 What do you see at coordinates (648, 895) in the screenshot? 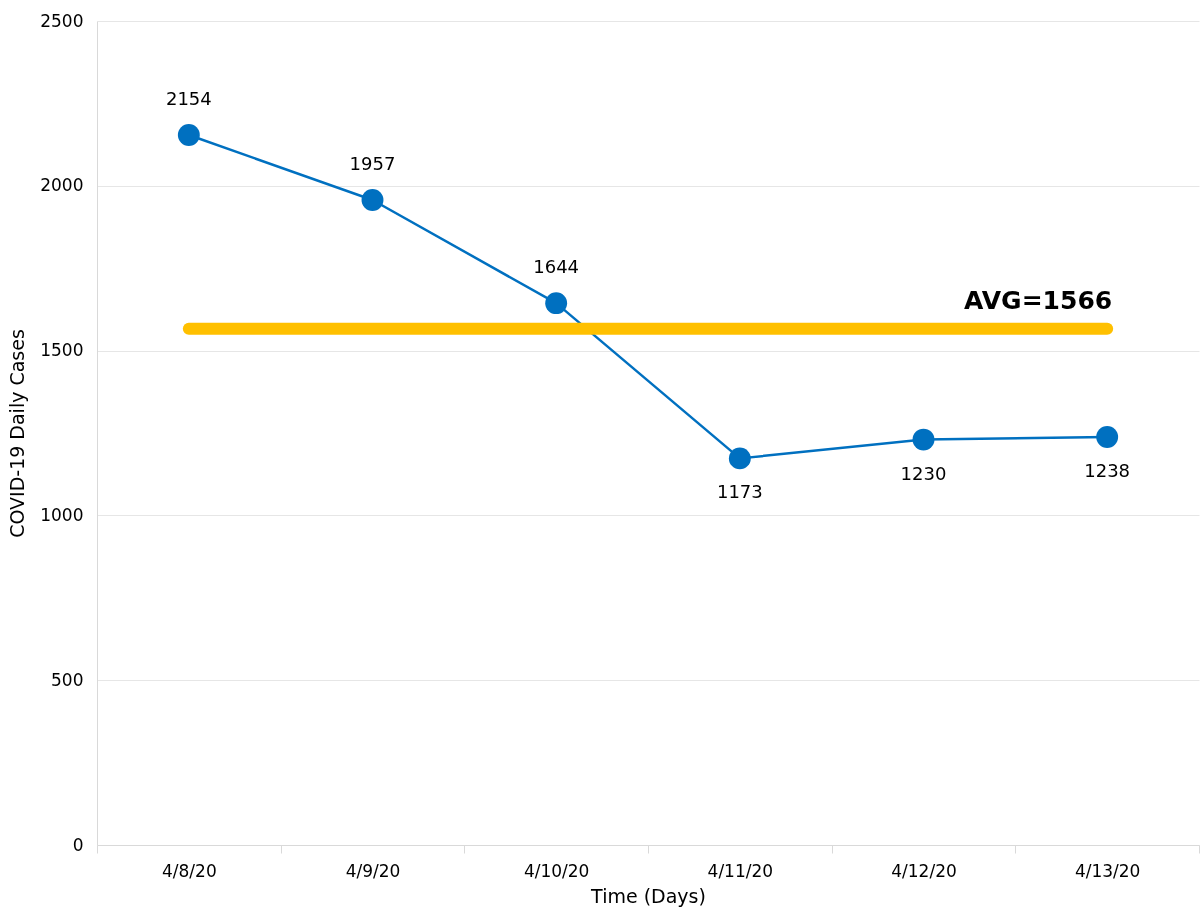
I see `x-axis-title: Time (Days)` at bounding box center [648, 895].